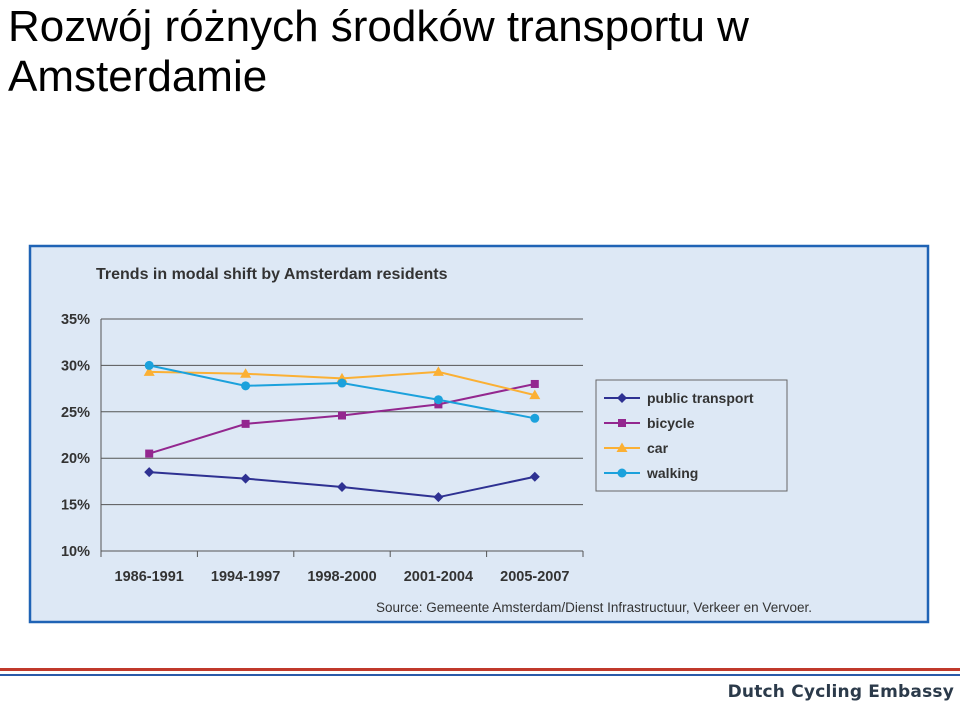 The height and width of the screenshot is (704, 960). Describe the element at coordinates (658, 448) in the screenshot. I see `legend-label: car` at that location.